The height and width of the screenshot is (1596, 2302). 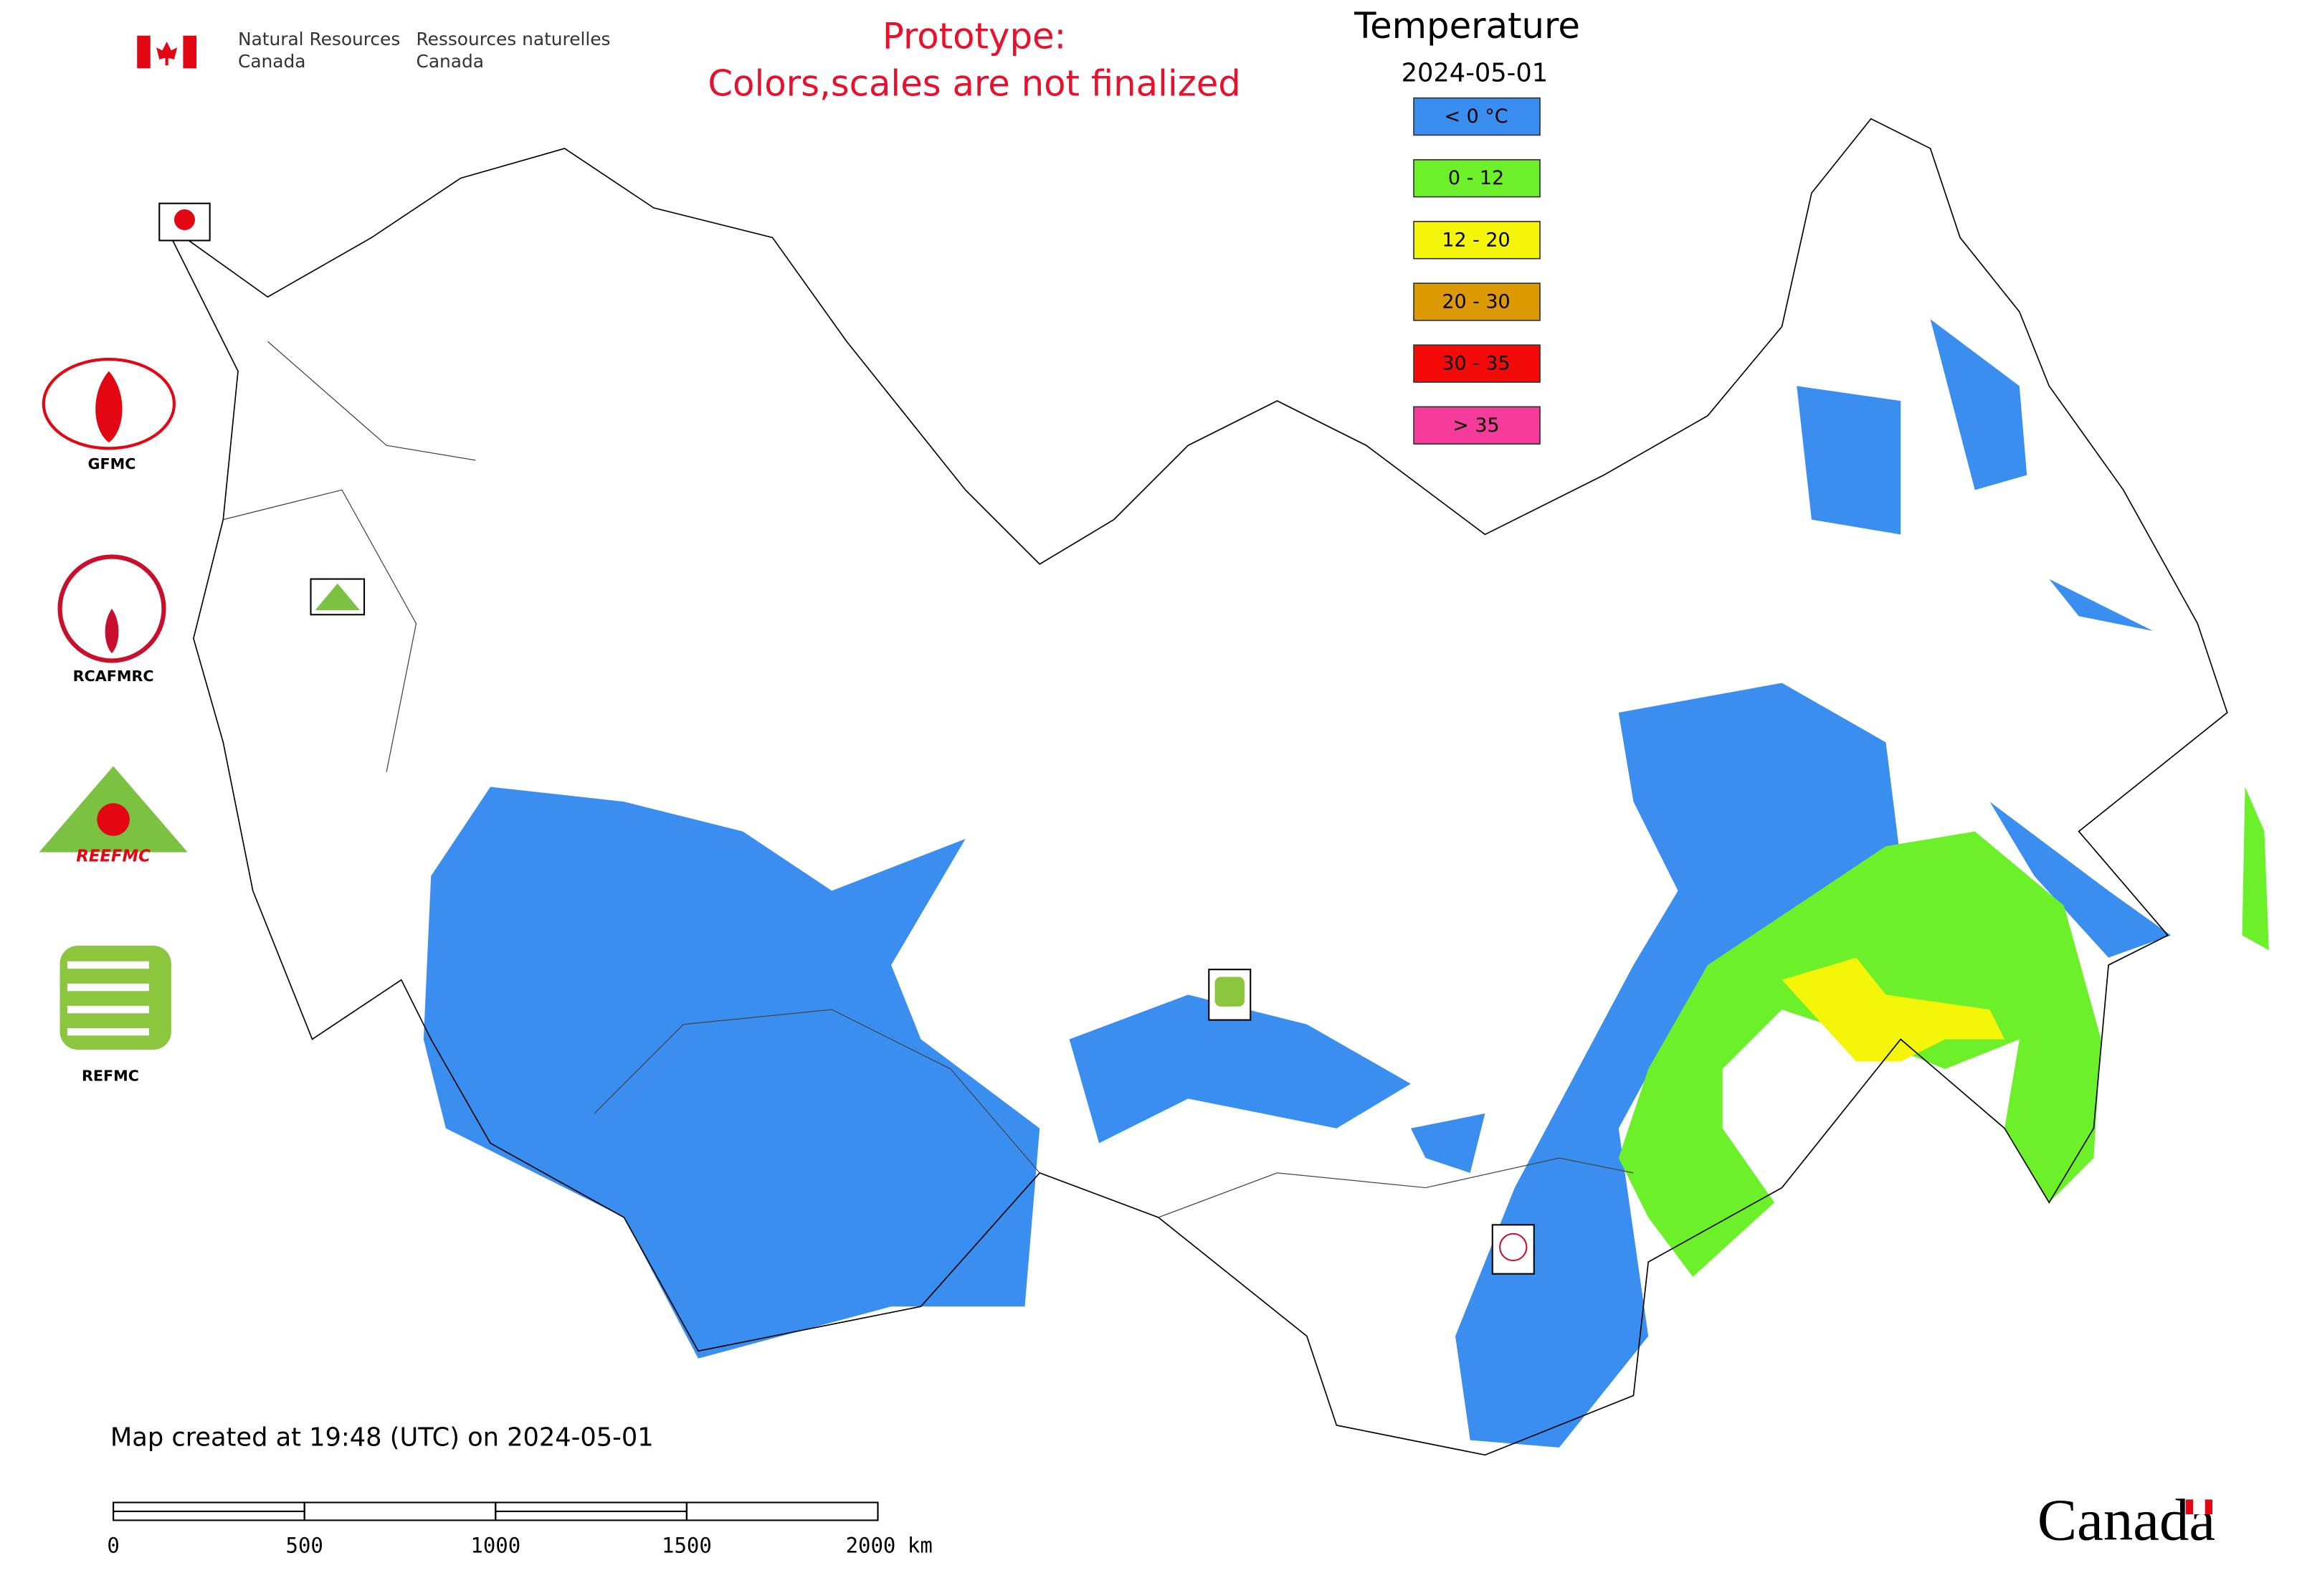 I want to click on legend: < 0 °C 0 - 12 12 - 20 20 - 30 30 - 35 > 35, so click(x=1477, y=271).